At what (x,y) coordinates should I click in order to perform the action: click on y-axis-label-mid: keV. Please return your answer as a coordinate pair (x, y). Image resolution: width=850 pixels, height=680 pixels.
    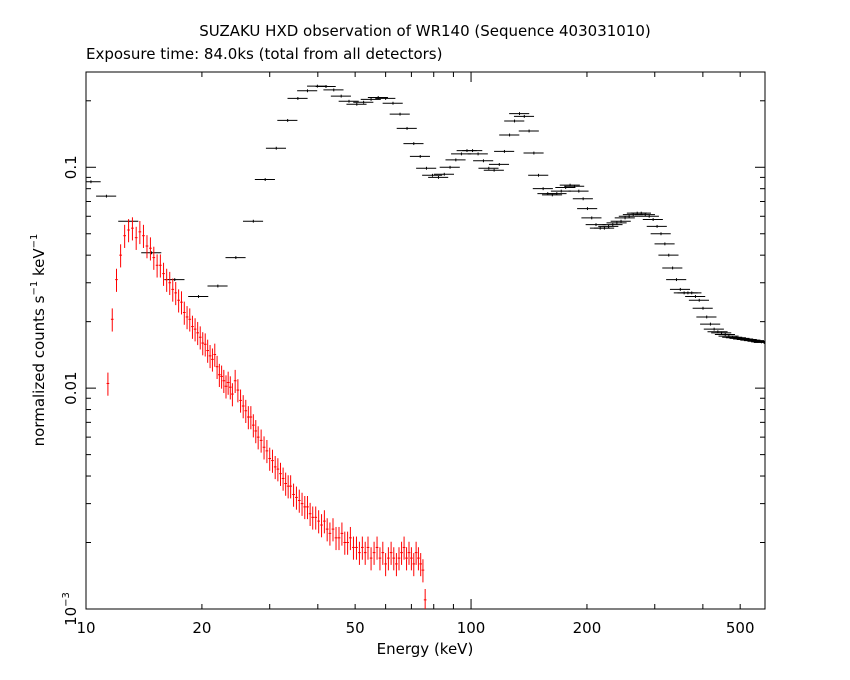
    Looking at the image, I should click on (39, 264).